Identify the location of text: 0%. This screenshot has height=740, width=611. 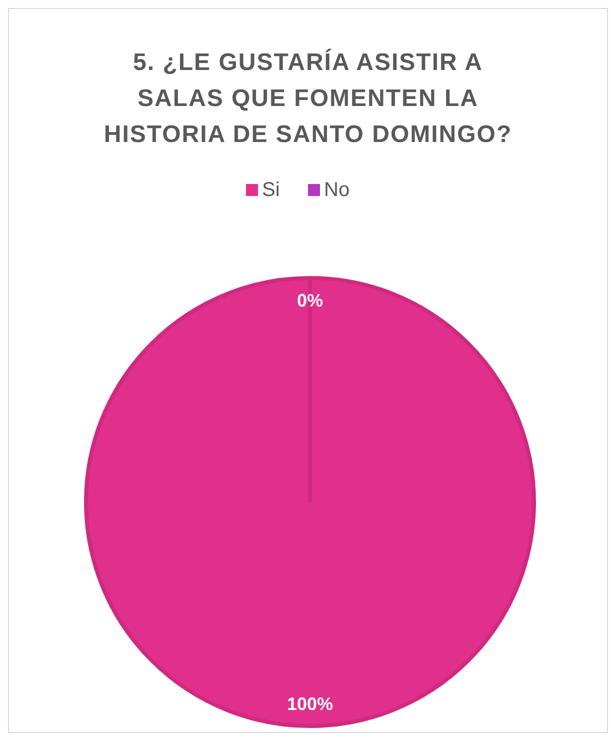
(310, 300).